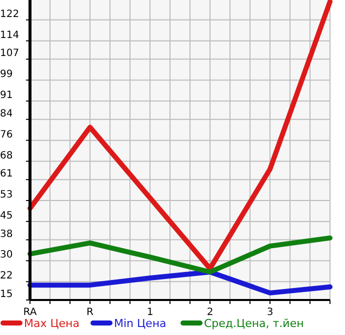 The width and height of the screenshot is (345, 335). Describe the element at coordinates (6, 195) in the screenshot. I see `y-tick-label: 53` at that location.